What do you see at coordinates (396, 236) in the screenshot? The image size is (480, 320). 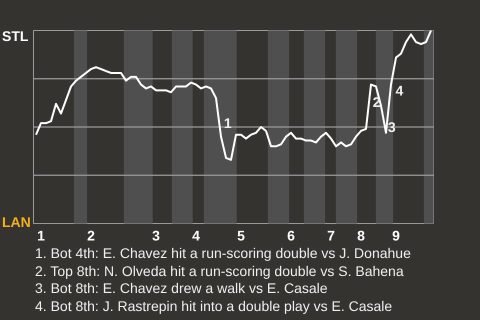 I see `x-tick-label: 9` at bounding box center [396, 236].